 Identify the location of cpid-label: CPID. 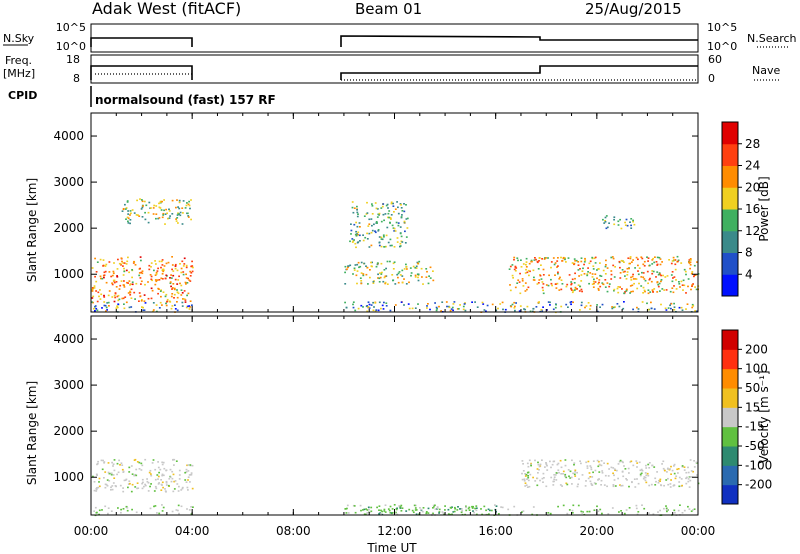
(22, 95).